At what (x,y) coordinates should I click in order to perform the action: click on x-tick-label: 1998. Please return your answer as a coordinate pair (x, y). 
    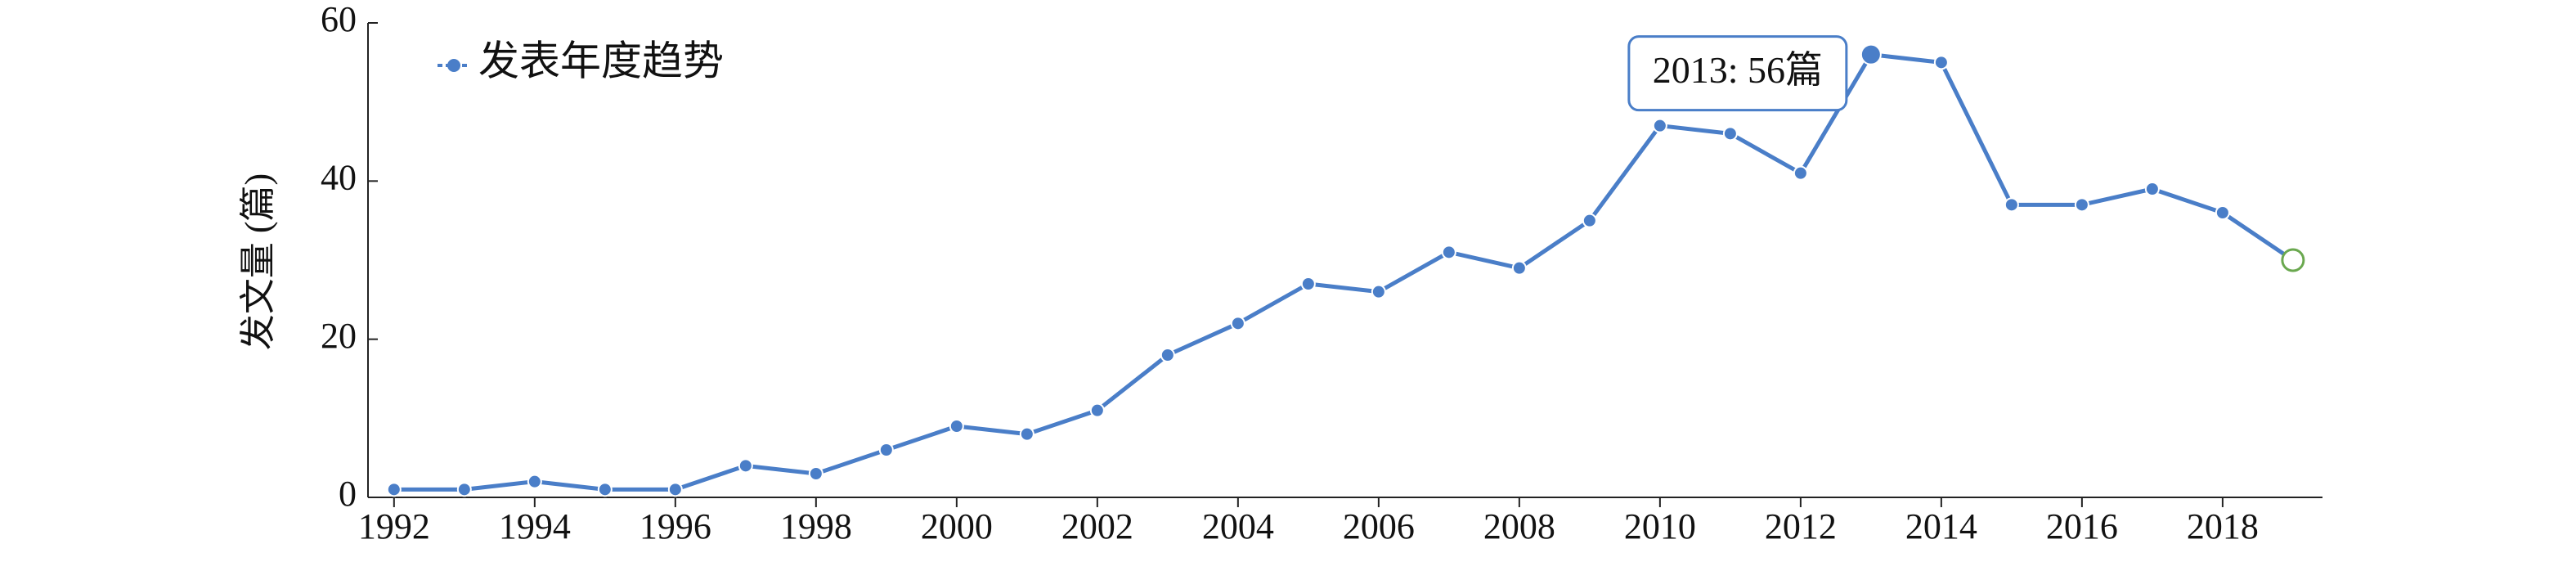
    Looking at the image, I should click on (816, 526).